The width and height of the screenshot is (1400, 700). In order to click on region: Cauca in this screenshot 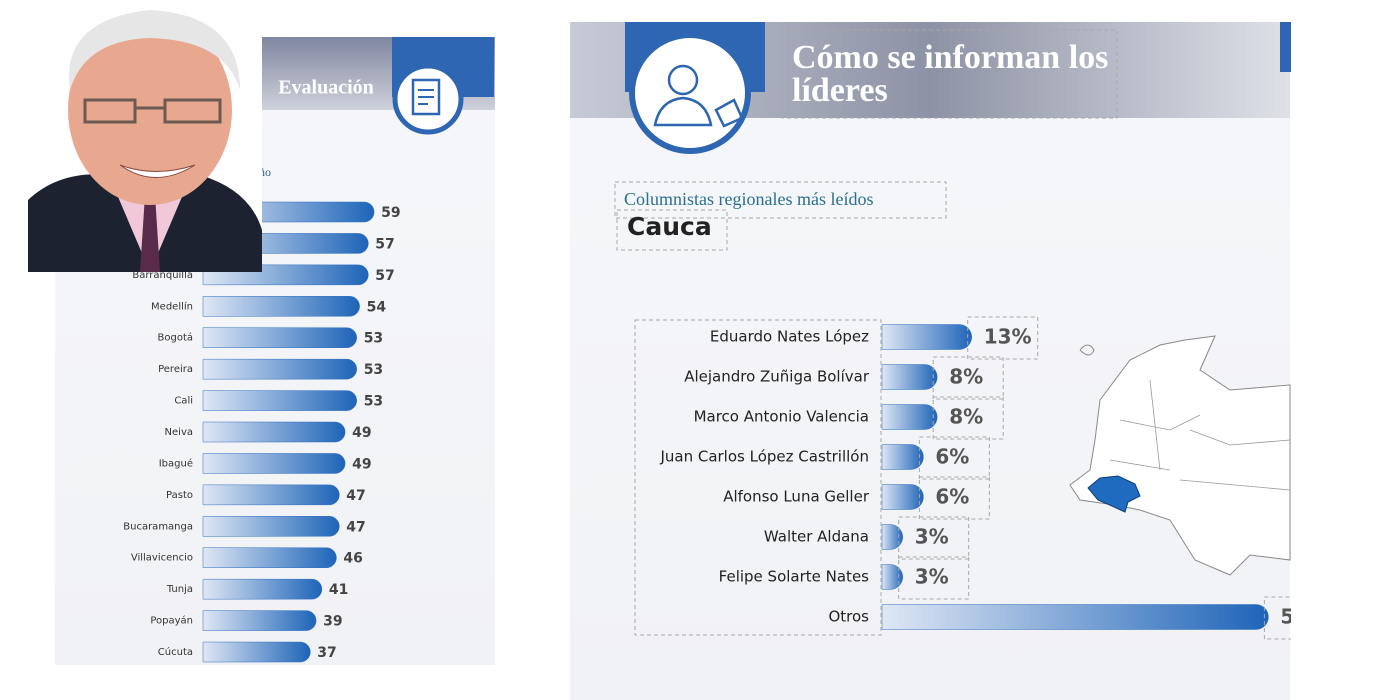, I will do `click(669, 226)`.